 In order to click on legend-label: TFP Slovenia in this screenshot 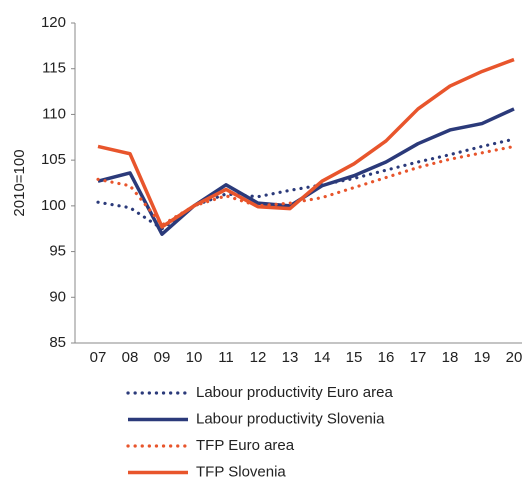, I will do `click(241, 471)`.